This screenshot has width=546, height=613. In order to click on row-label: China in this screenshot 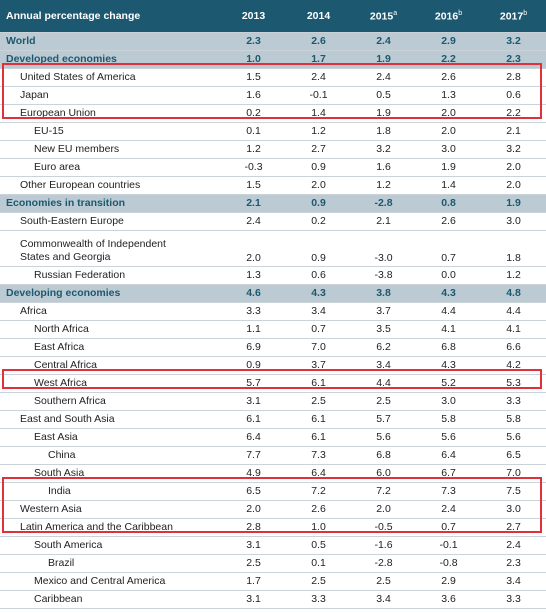, I will do `click(110, 455)`.